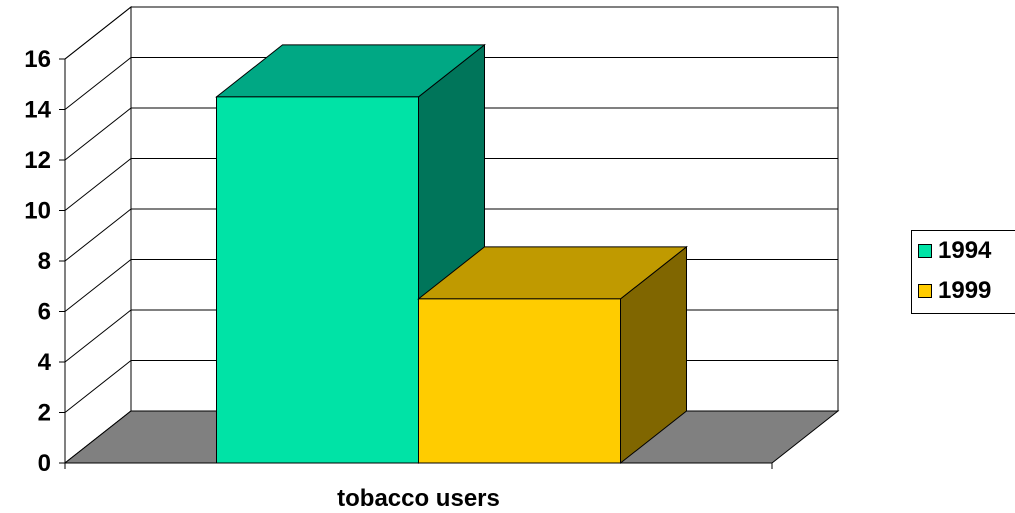 This screenshot has height=513, width=1015. I want to click on y-tick-label: 14, so click(37, 110).